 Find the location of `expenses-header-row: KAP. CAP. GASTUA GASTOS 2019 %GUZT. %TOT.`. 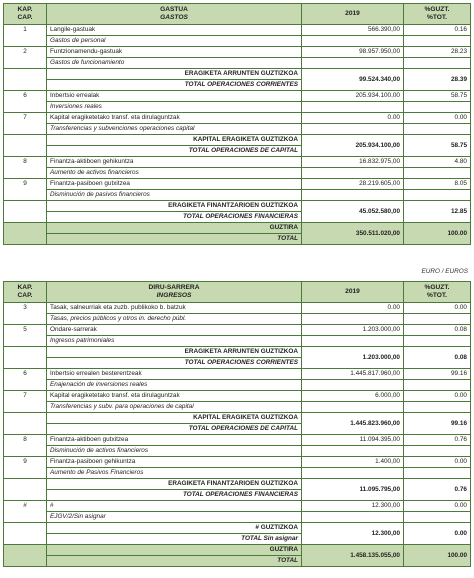

expenses-header-row: KAP. CAP. GASTUA GASTOS 2019 %GUZT. %TOT. is located at coordinates (237, 14).